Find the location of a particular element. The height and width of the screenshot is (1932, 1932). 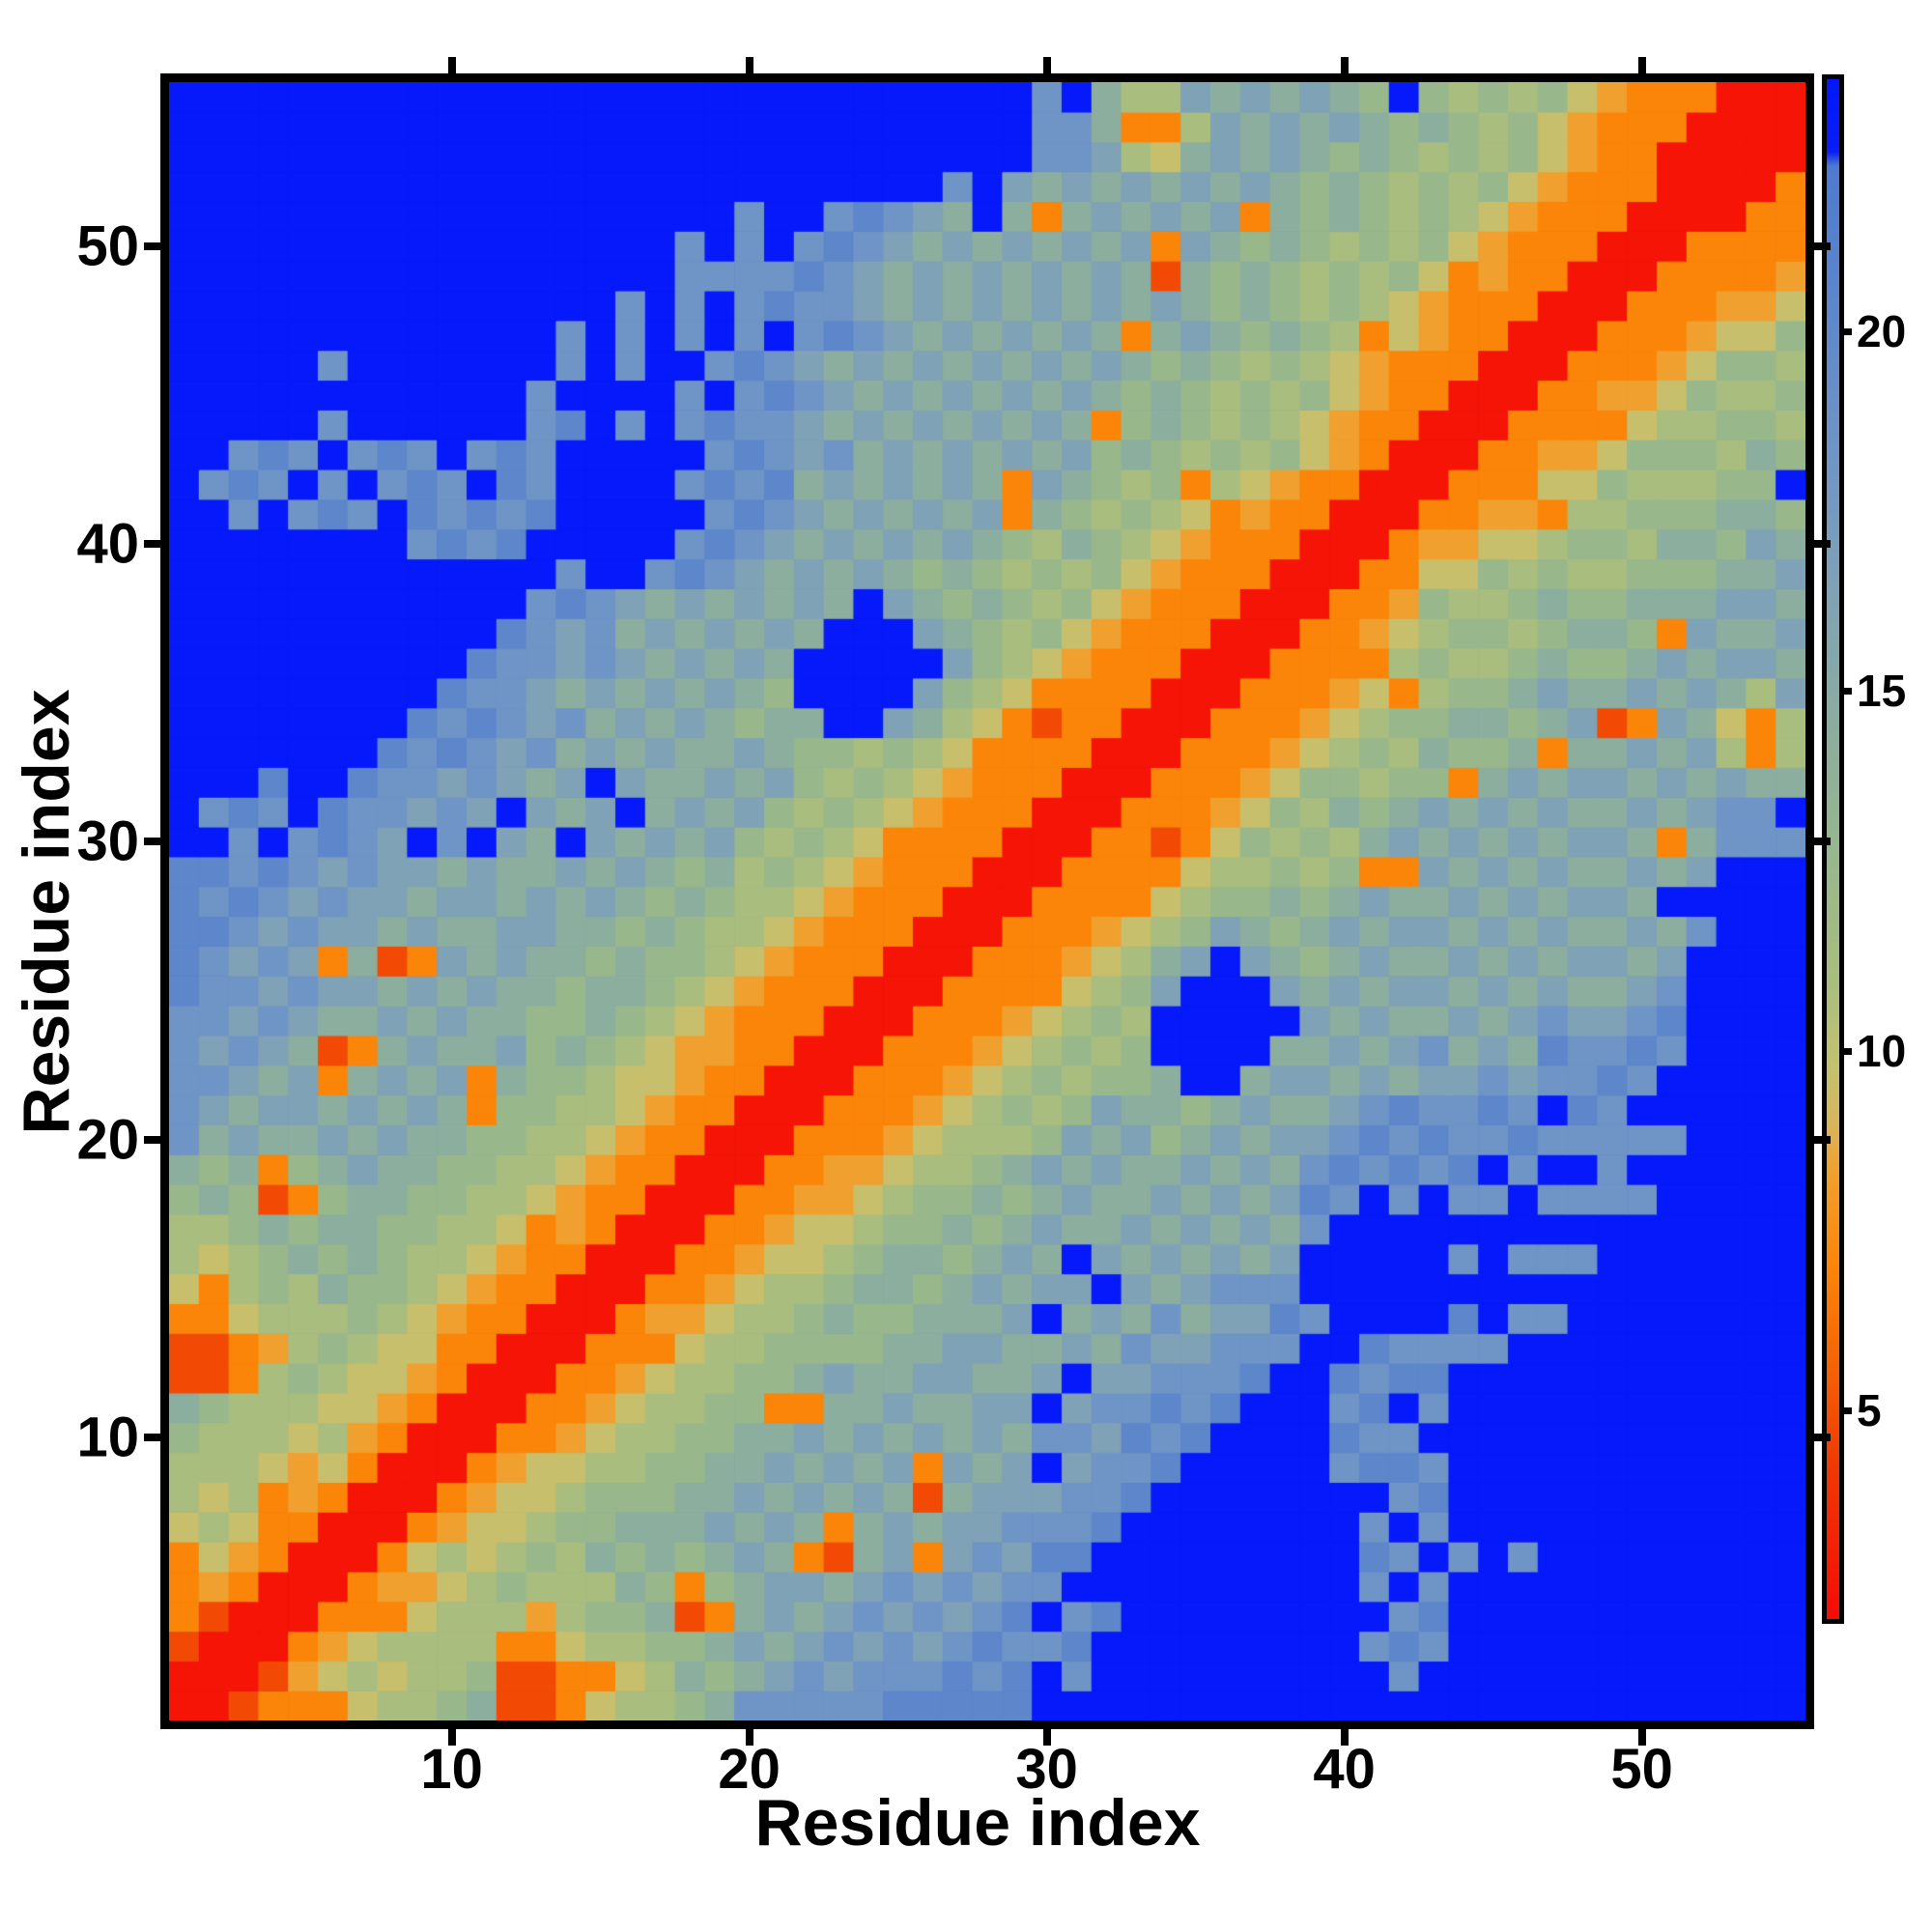

x-axis-title: Residue index is located at coordinates (977, 1823).